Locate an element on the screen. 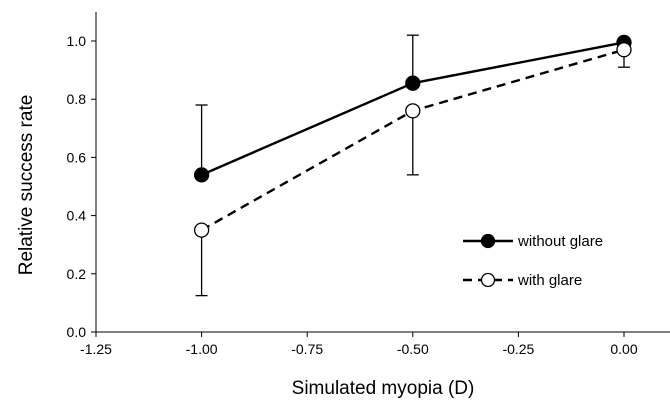 Image resolution: width=670 pixels, height=401 pixels. x-tick-label: -0.50 is located at coordinates (413, 349).